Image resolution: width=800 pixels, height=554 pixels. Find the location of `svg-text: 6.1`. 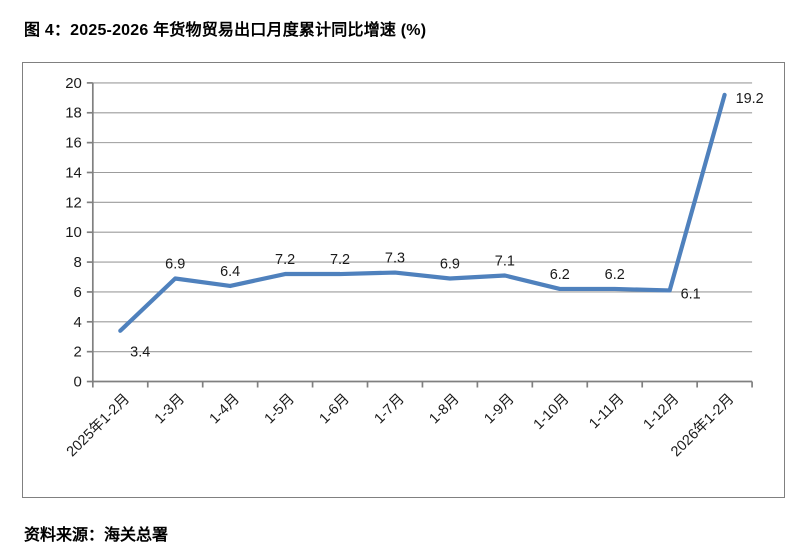

svg-text: 6.1 is located at coordinates (691, 294).